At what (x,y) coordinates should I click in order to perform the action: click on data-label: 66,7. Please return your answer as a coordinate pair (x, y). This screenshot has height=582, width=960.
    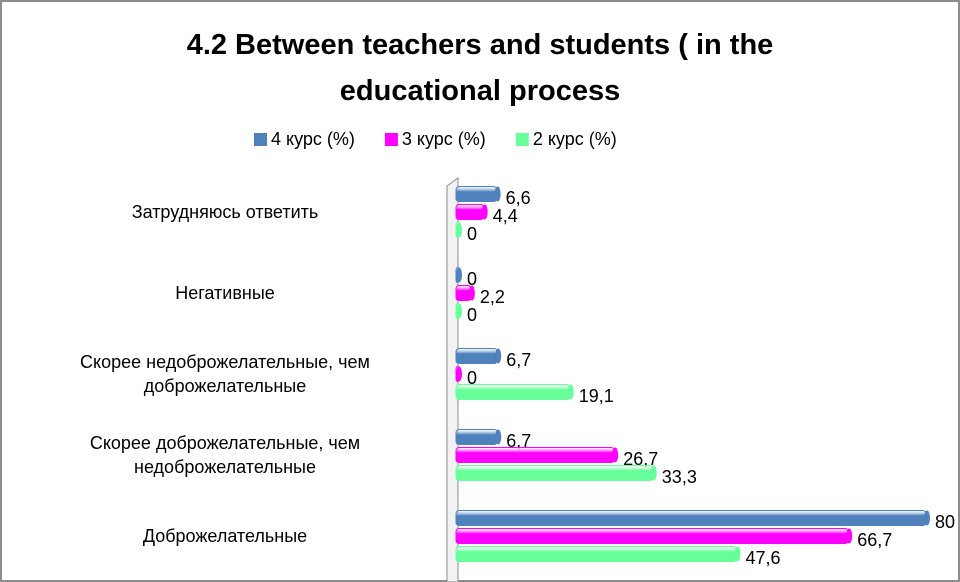
    Looking at the image, I should click on (874, 540).